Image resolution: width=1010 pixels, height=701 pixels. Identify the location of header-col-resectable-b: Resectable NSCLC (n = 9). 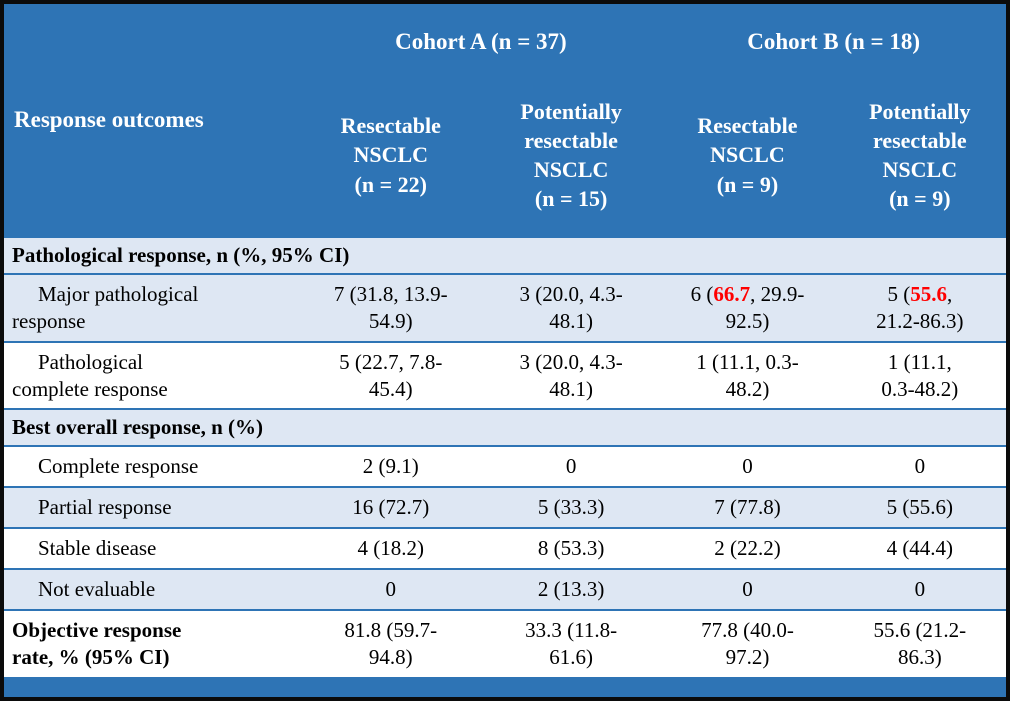
(747, 155).